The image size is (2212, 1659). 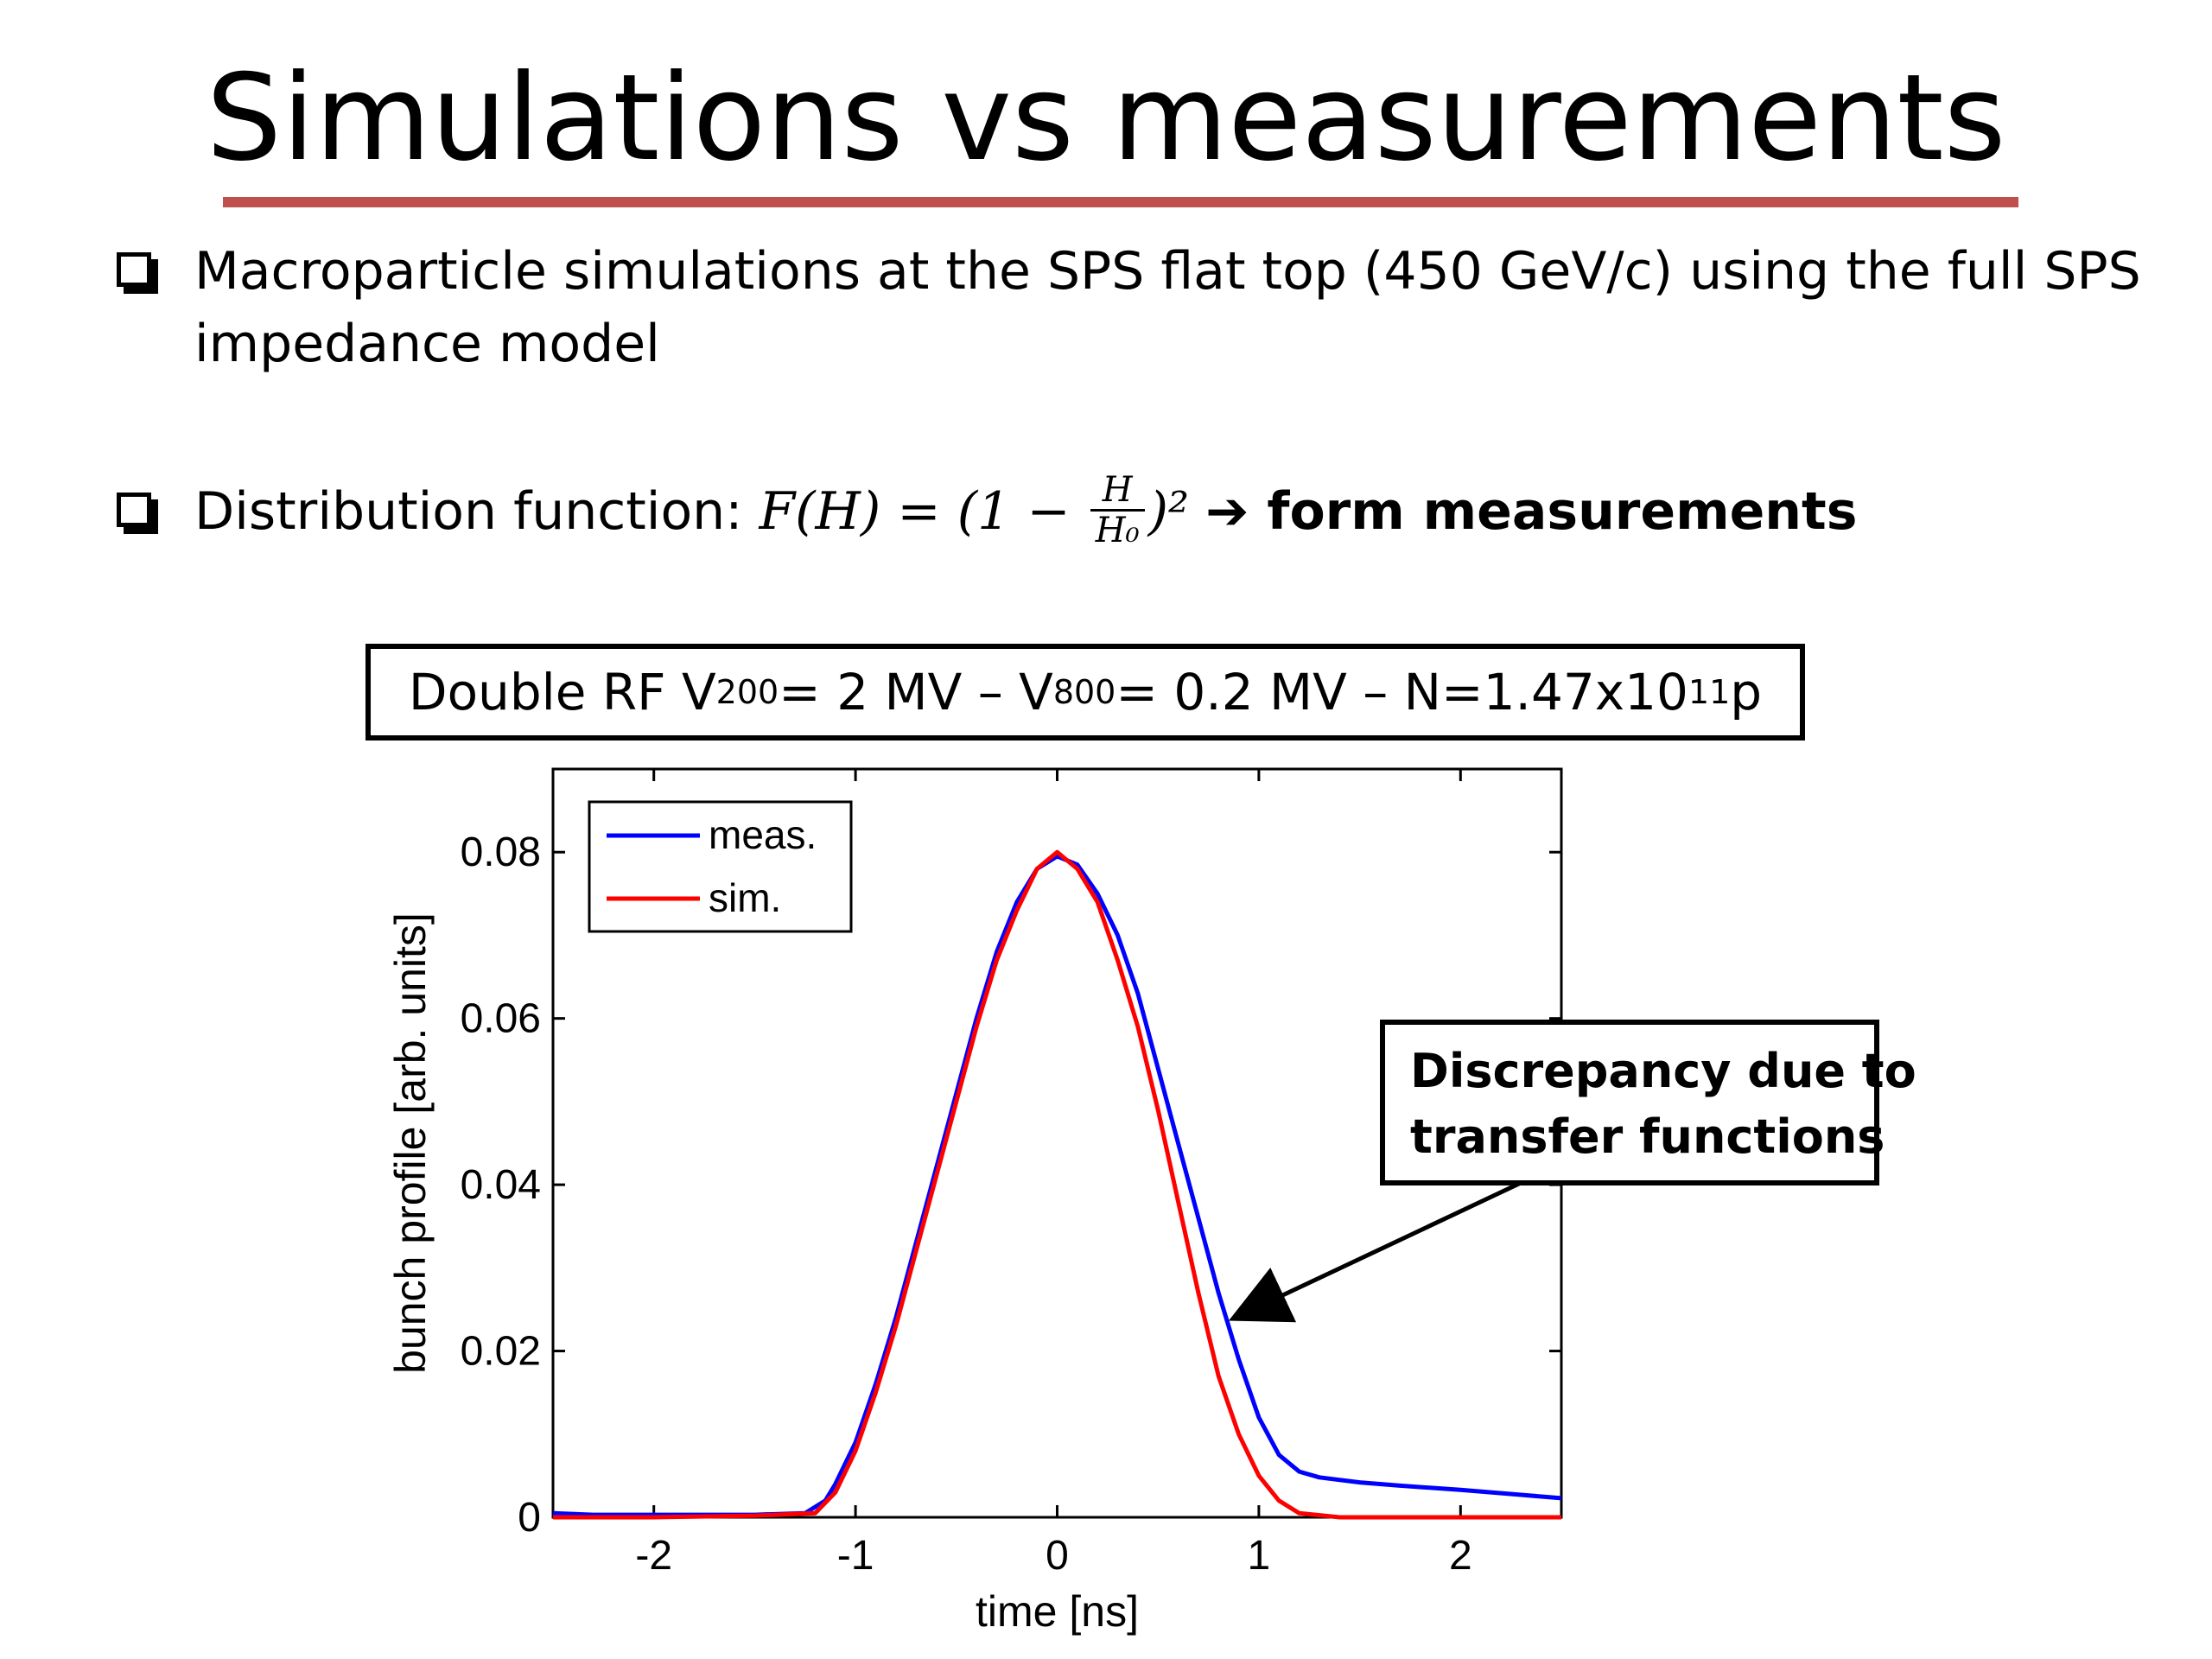 What do you see at coordinates (1057, 1556) in the screenshot?
I see `x-tick-label: 0` at bounding box center [1057, 1556].